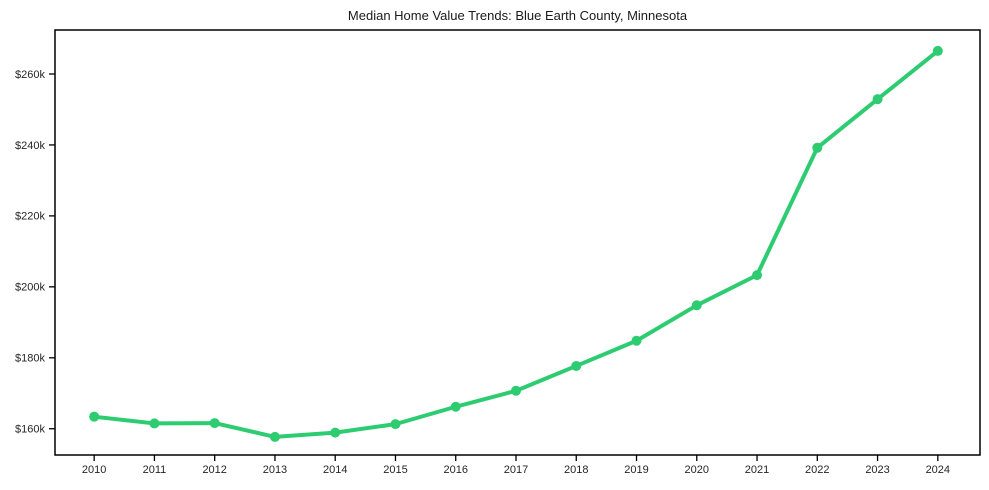  I want to click on x-tick-label: 2010, so click(94, 470).